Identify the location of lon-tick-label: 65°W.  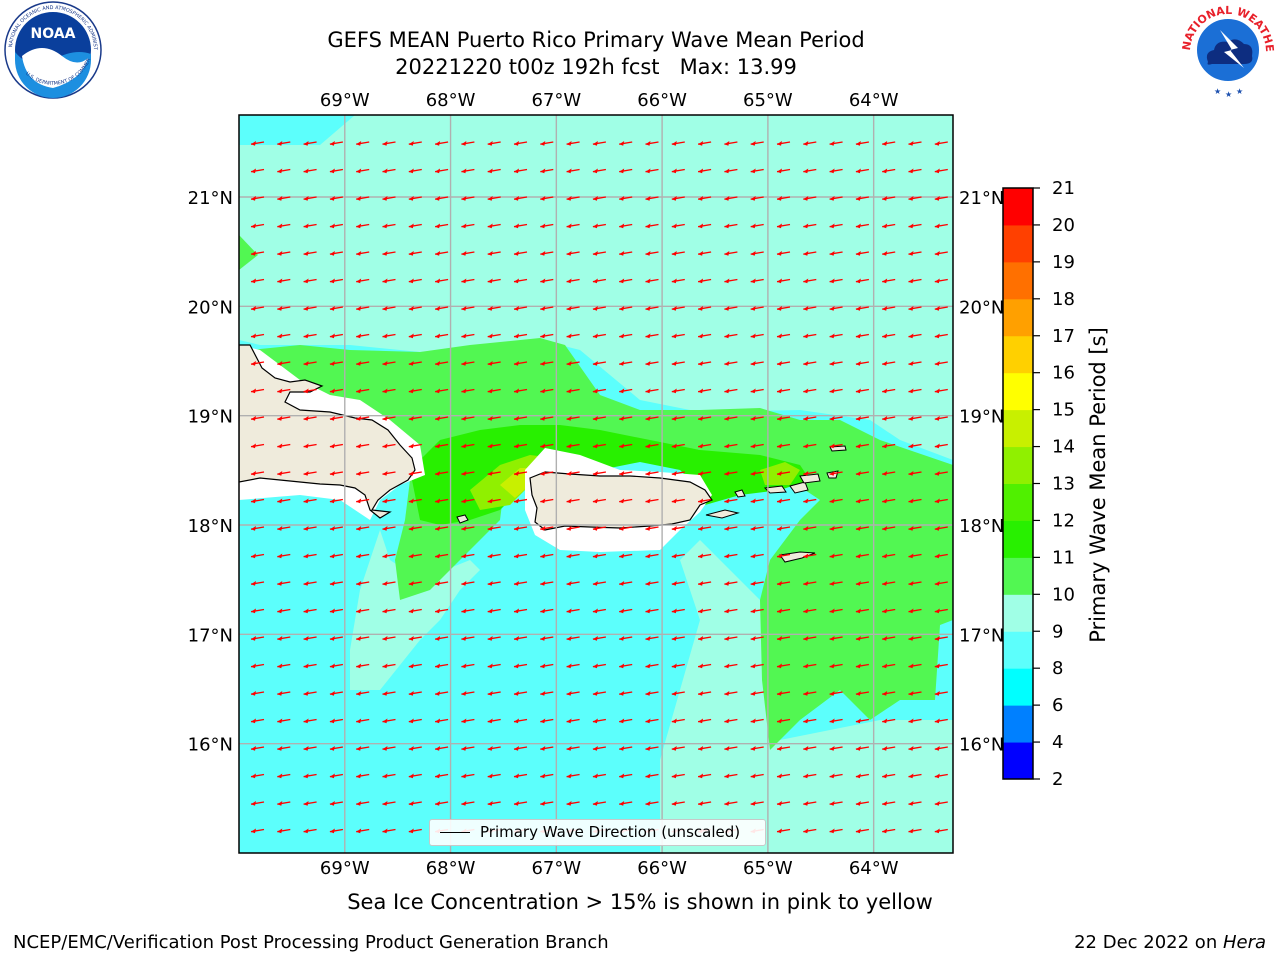
(768, 100).